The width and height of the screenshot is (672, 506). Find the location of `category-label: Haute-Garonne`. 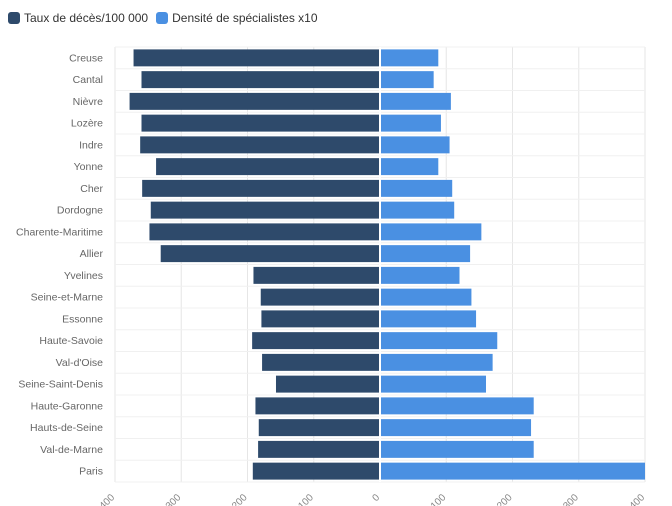

category-label: Haute-Garonne is located at coordinates (67, 406).